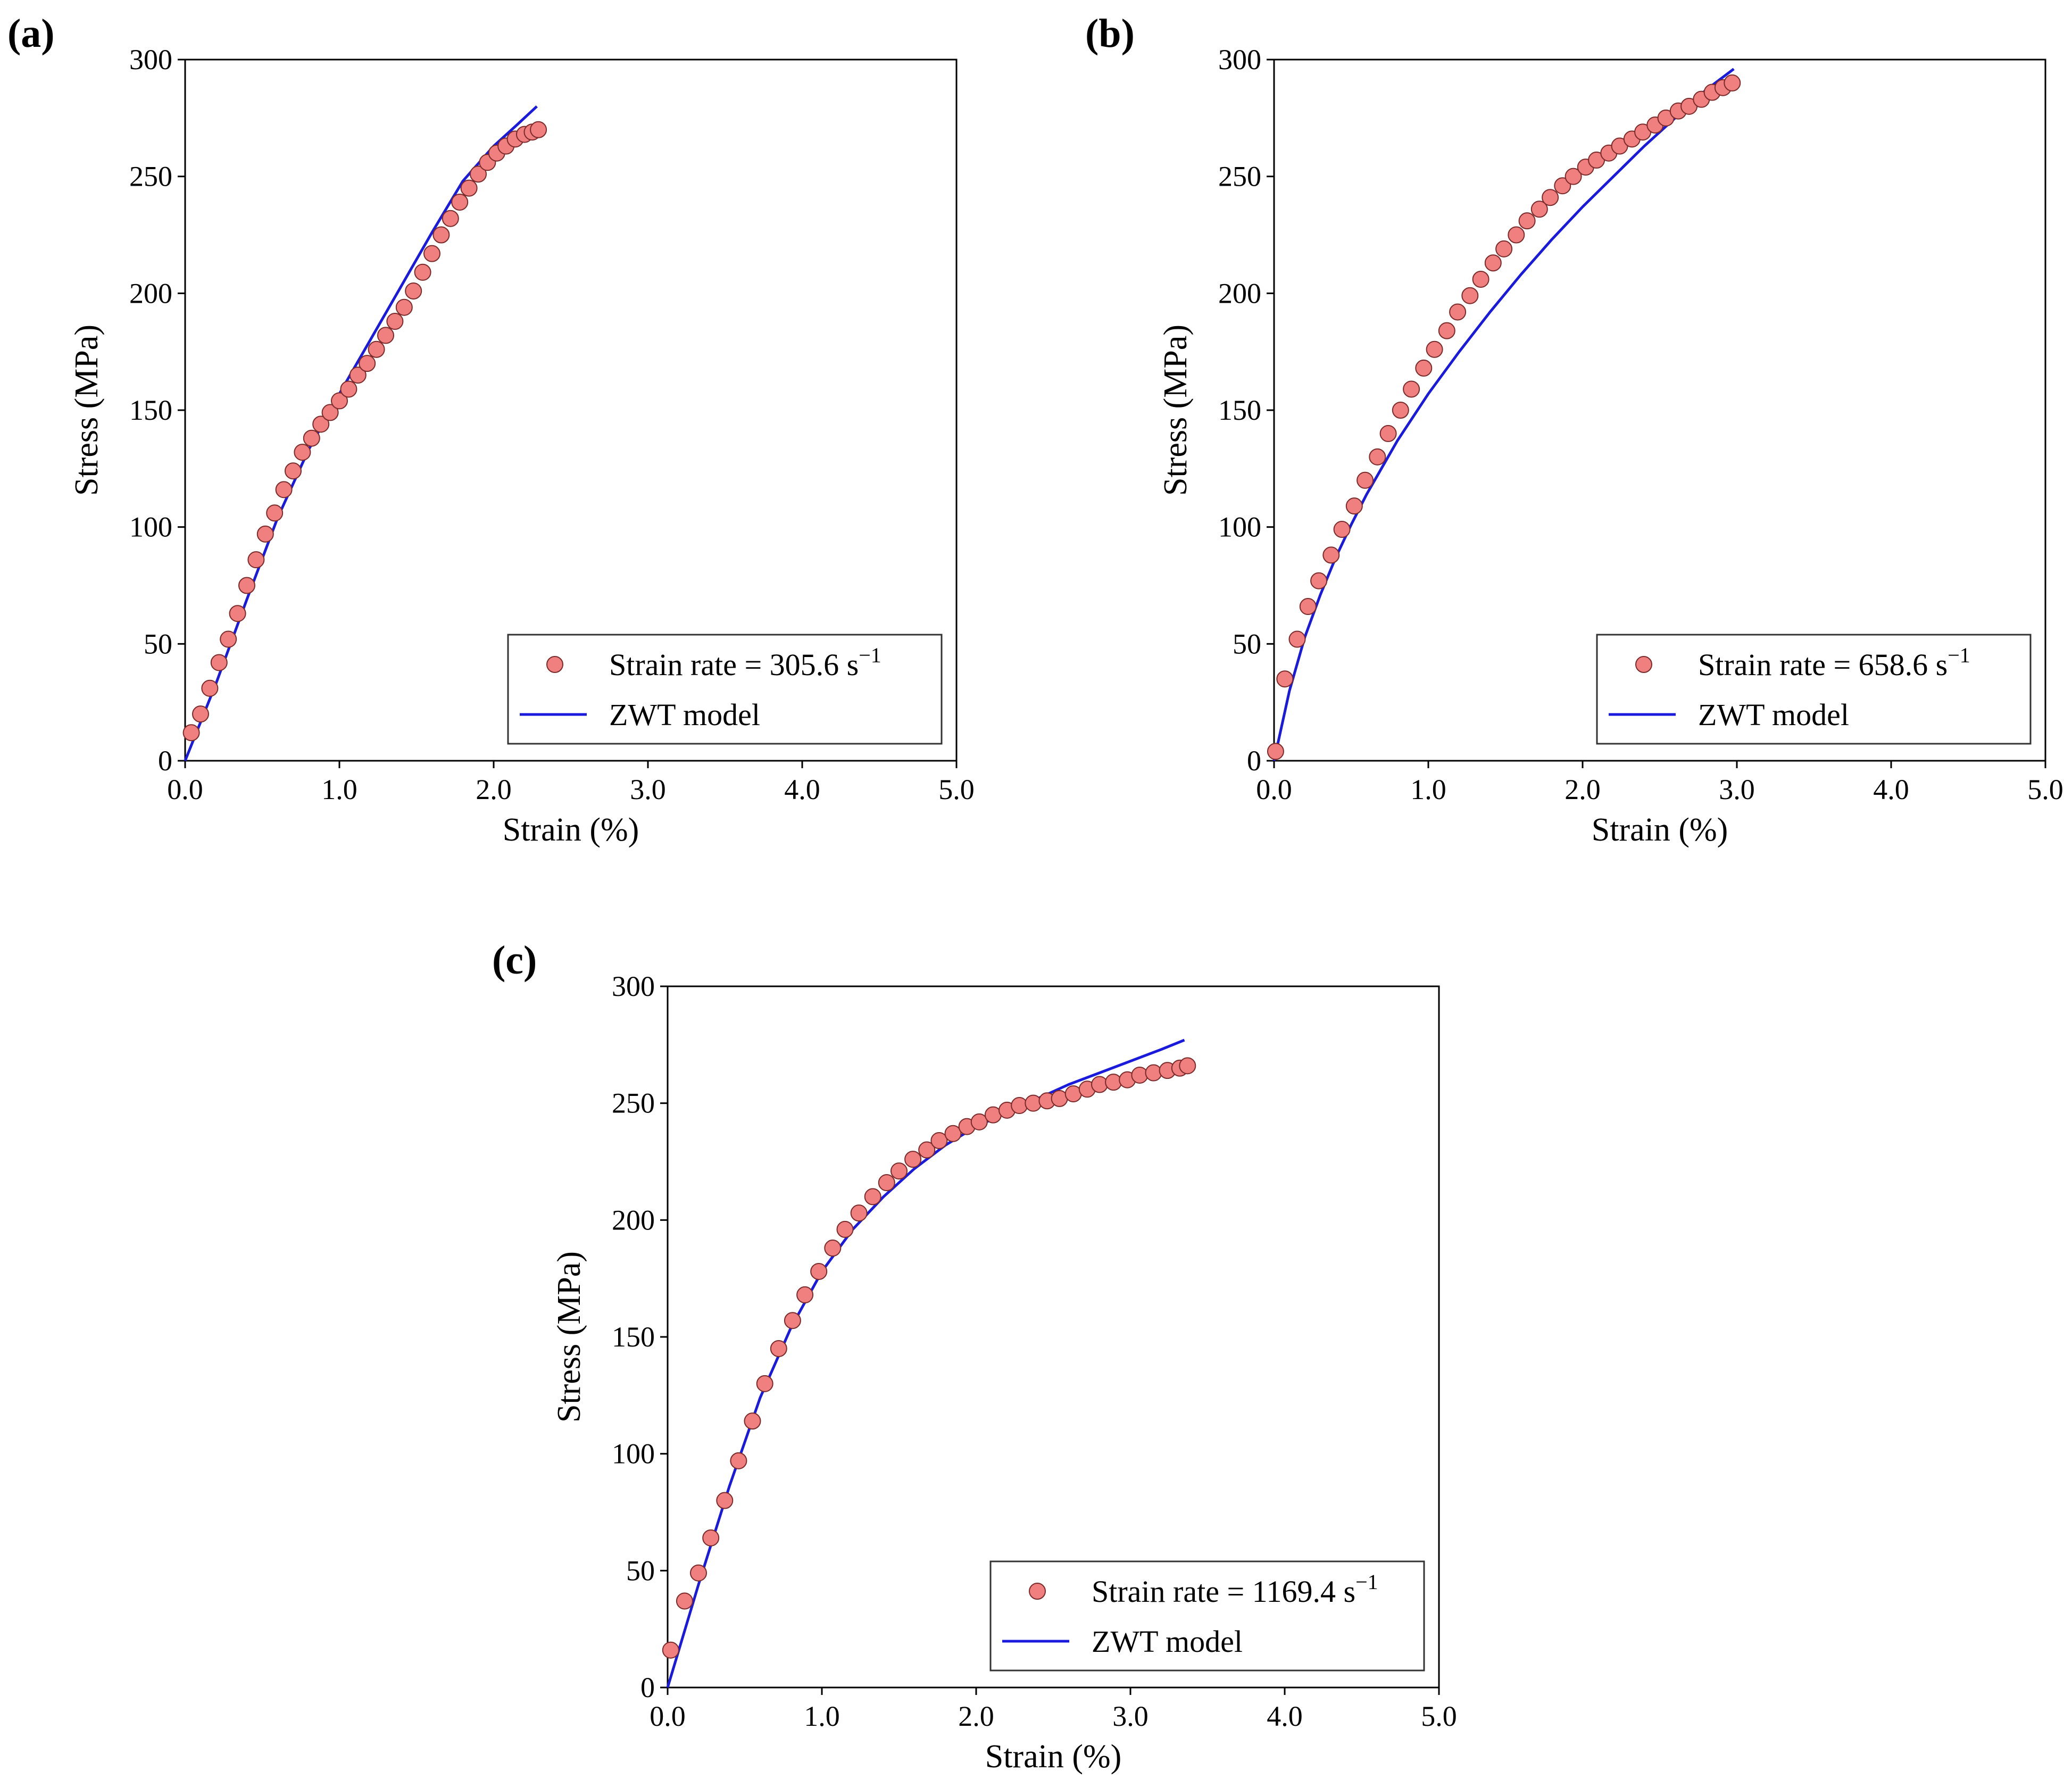  Describe the element at coordinates (734, 664) in the screenshot. I see `legend-scatter-label-text: Strain rate = 305.6 s` at that location.